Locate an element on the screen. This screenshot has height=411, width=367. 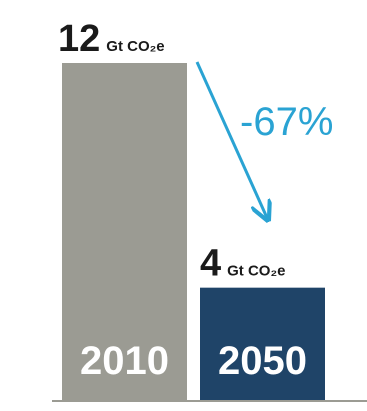
value-number: 12 is located at coordinates (79, 39).